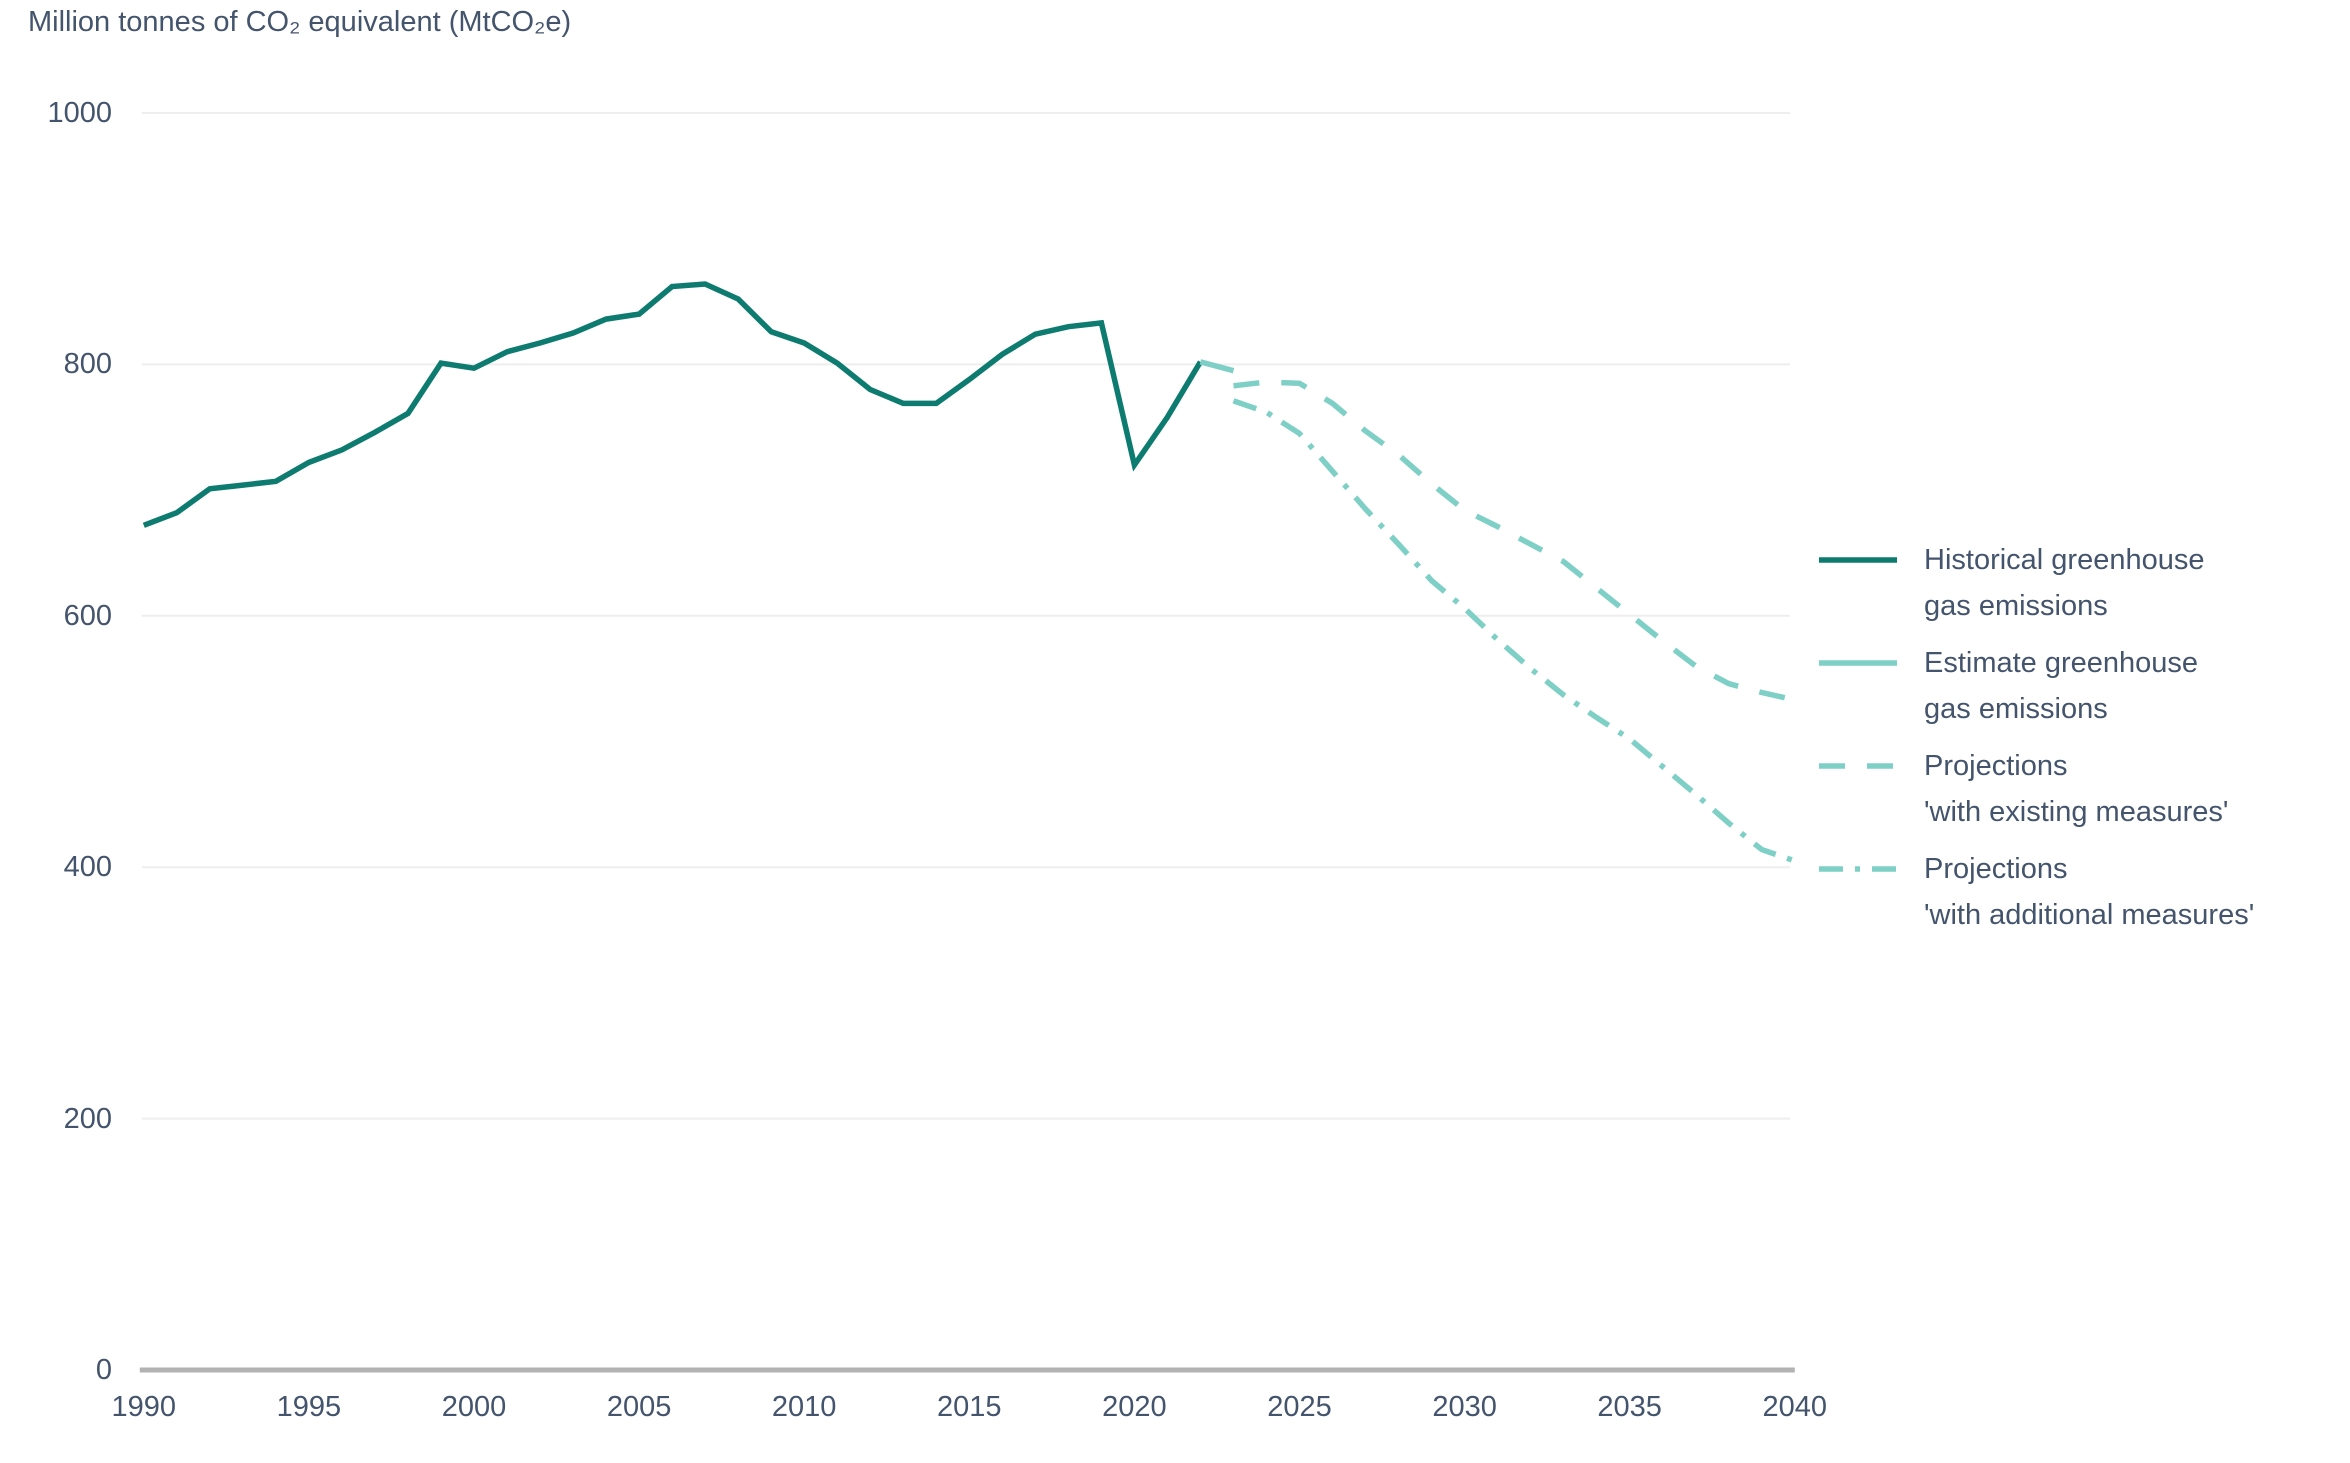 This screenshot has width=2350, height=1463. Describe the element at coordinates (2089, 915) in the screenshot. I see `legend-label-line2: 'with additional measures'` at that location.